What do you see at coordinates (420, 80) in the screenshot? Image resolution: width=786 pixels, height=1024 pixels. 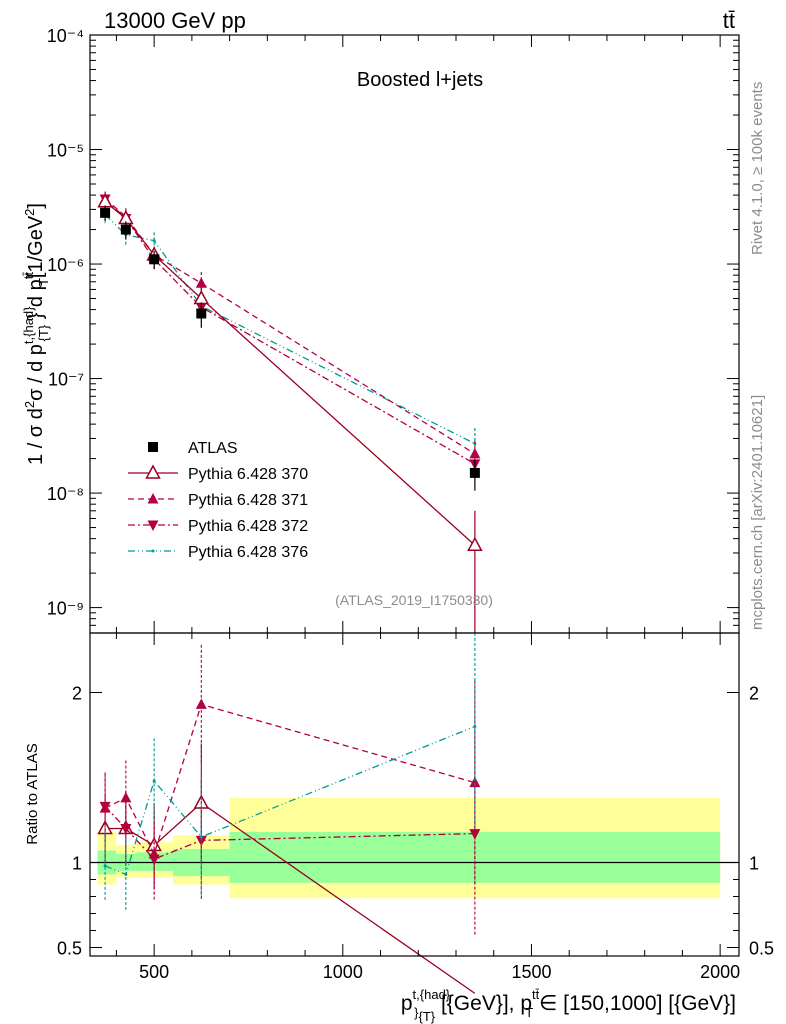 I see `main-title: Boosted l+jets` at bounding box center [420, 80].